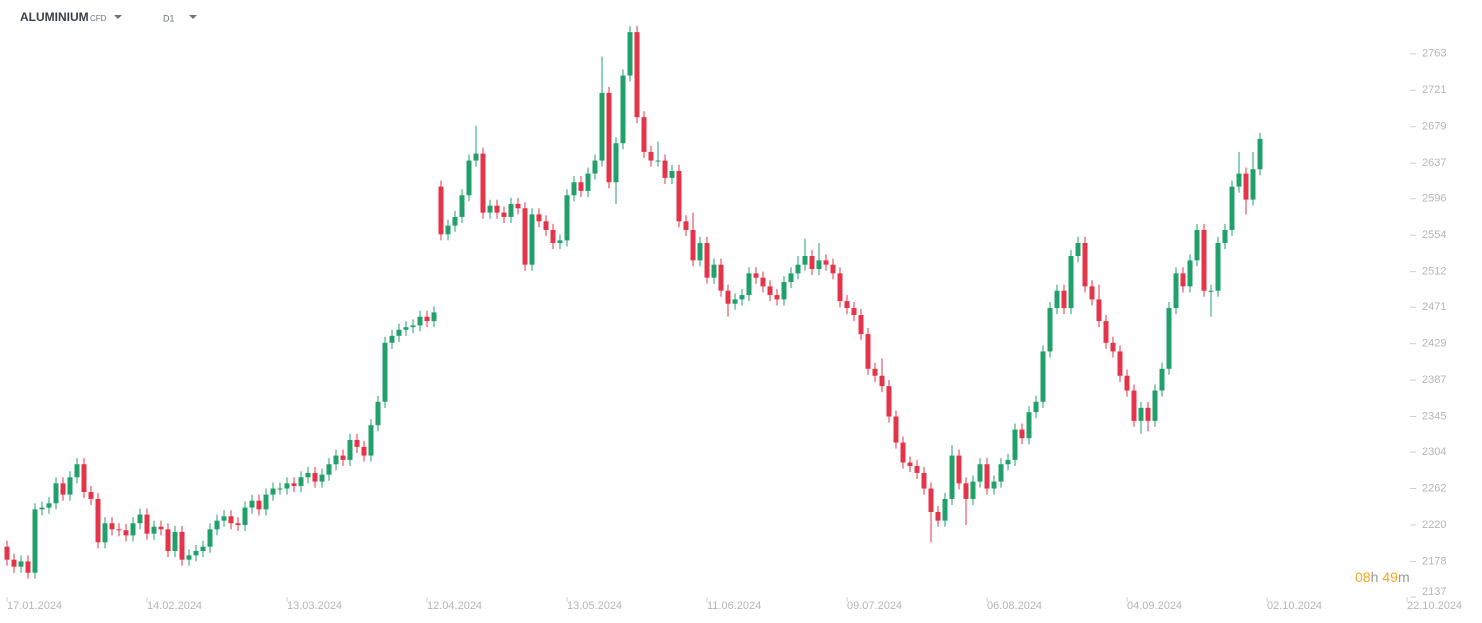 Image resolution: width=1482 pixels, height=623 pixels. Describe the element at coordinates (1014, 606) in the screenshot. I see `x-tick-label: 06.08.2024` at that location.